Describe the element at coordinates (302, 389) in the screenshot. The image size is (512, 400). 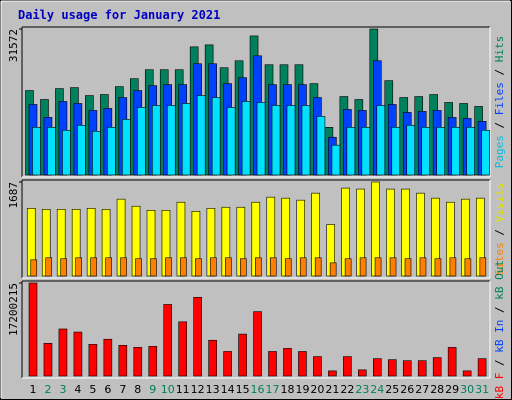
I see `x-tick-label: 19` at that location.